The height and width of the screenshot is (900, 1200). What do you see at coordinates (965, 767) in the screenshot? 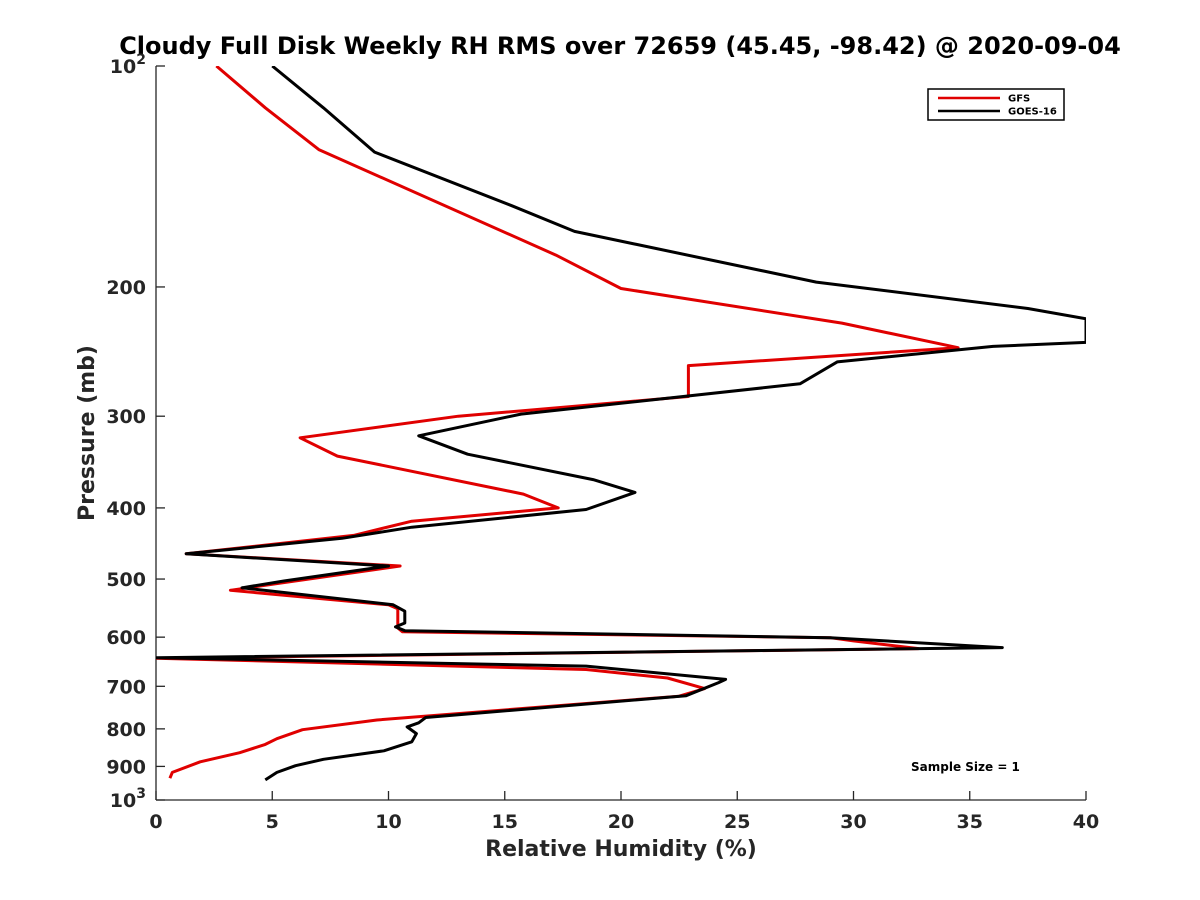
I see `sample-size-annotation: Sample Size = 1` at bounding box center [965, 767].